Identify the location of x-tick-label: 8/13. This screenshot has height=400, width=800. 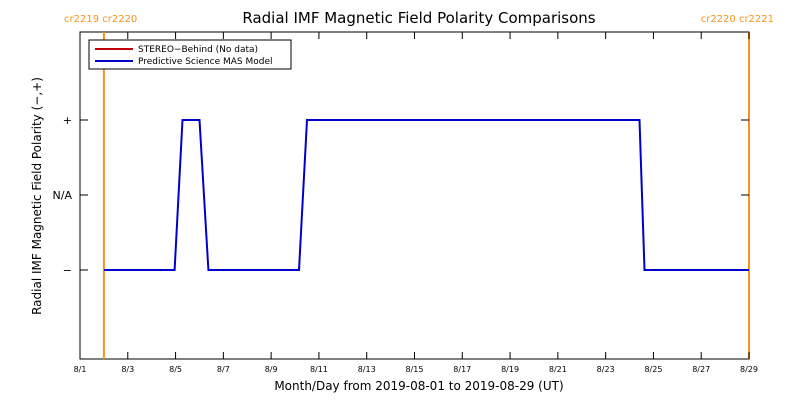
(367, 369).